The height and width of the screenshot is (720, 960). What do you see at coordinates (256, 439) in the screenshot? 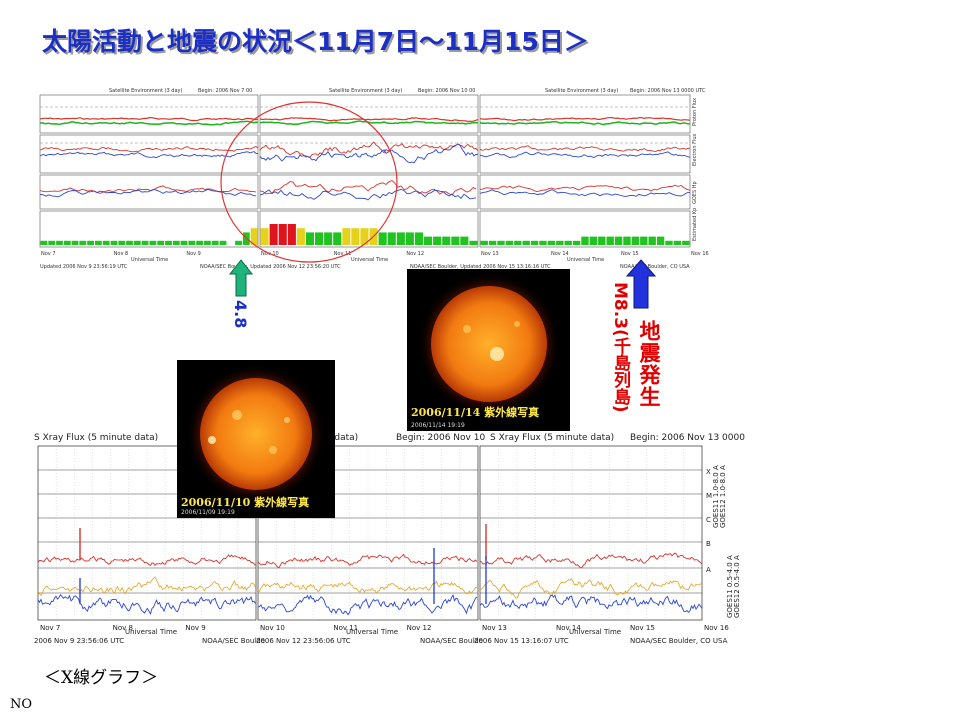
I see `sun-photo-nov10: 2006/11/10 紫外線写真 2006/11/09 19:19` at bounding box center [256, 439].